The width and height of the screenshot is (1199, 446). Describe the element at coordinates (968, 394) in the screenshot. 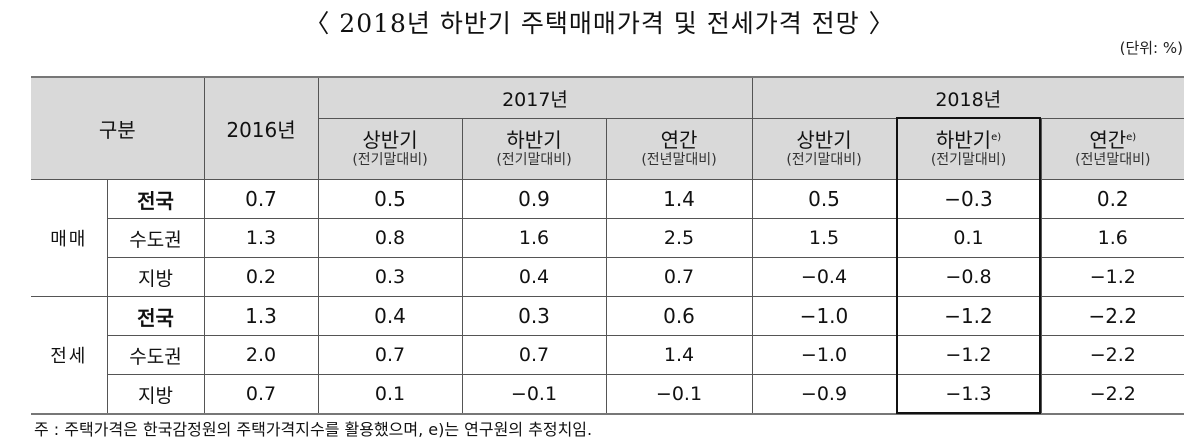

I see `value-cell: −1.3` at that location.